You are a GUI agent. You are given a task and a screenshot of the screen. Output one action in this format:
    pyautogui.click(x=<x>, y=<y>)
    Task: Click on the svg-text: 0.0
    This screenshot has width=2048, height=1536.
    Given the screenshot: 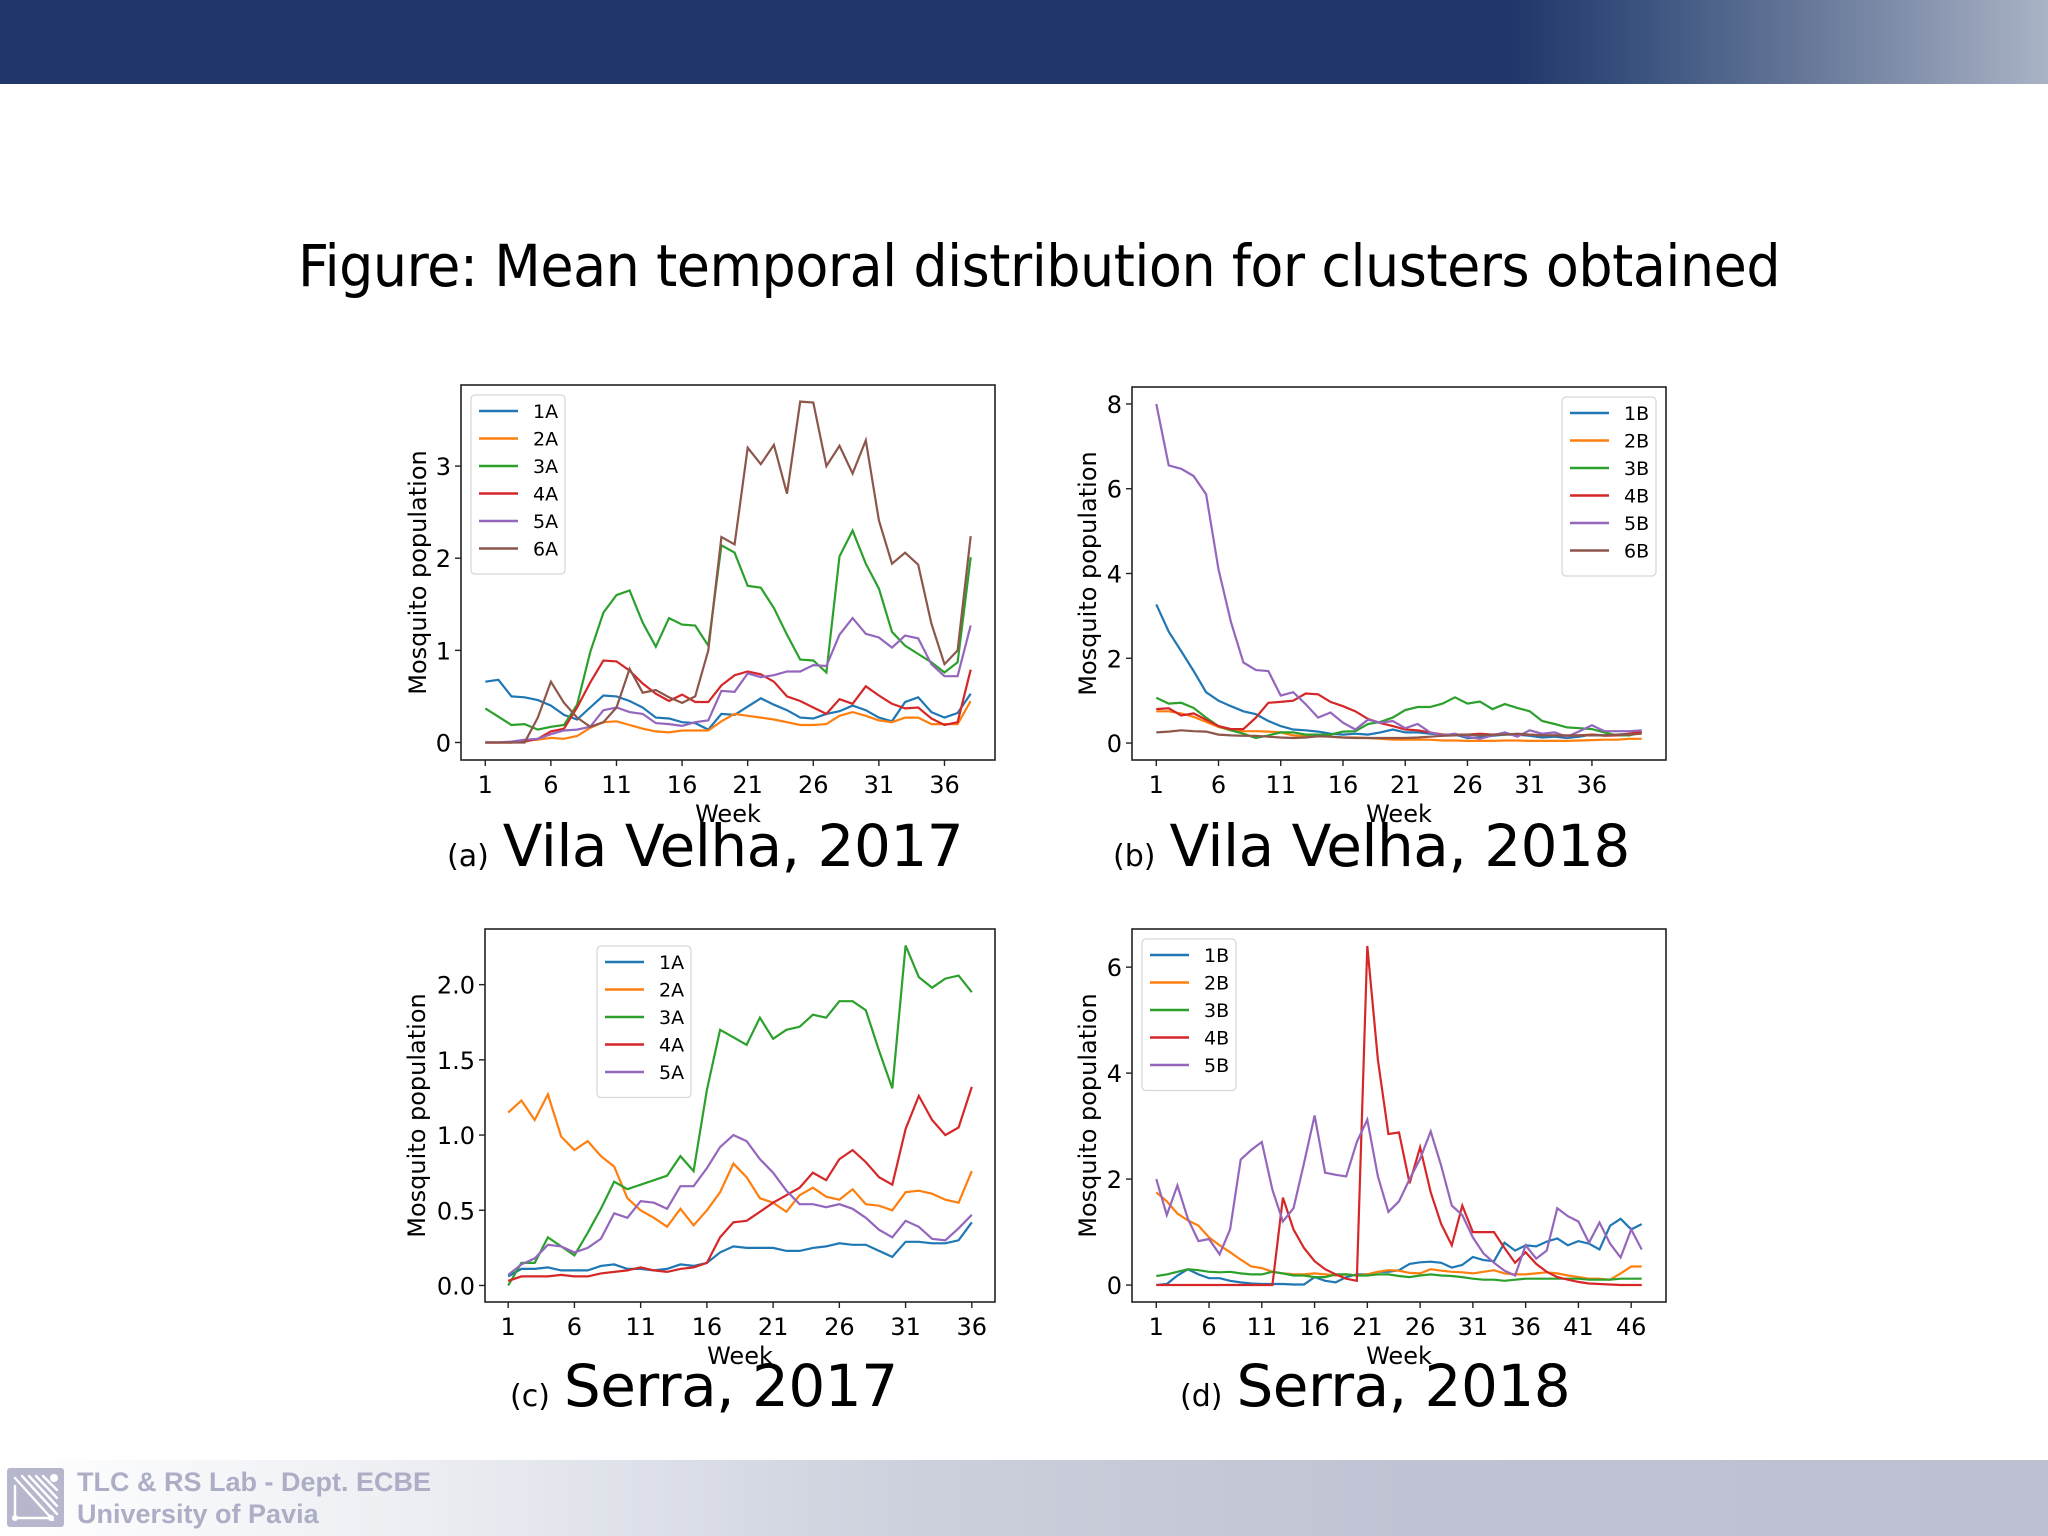 What is the action you would take?
    pyautogui.click(x=456, y=1286)
    